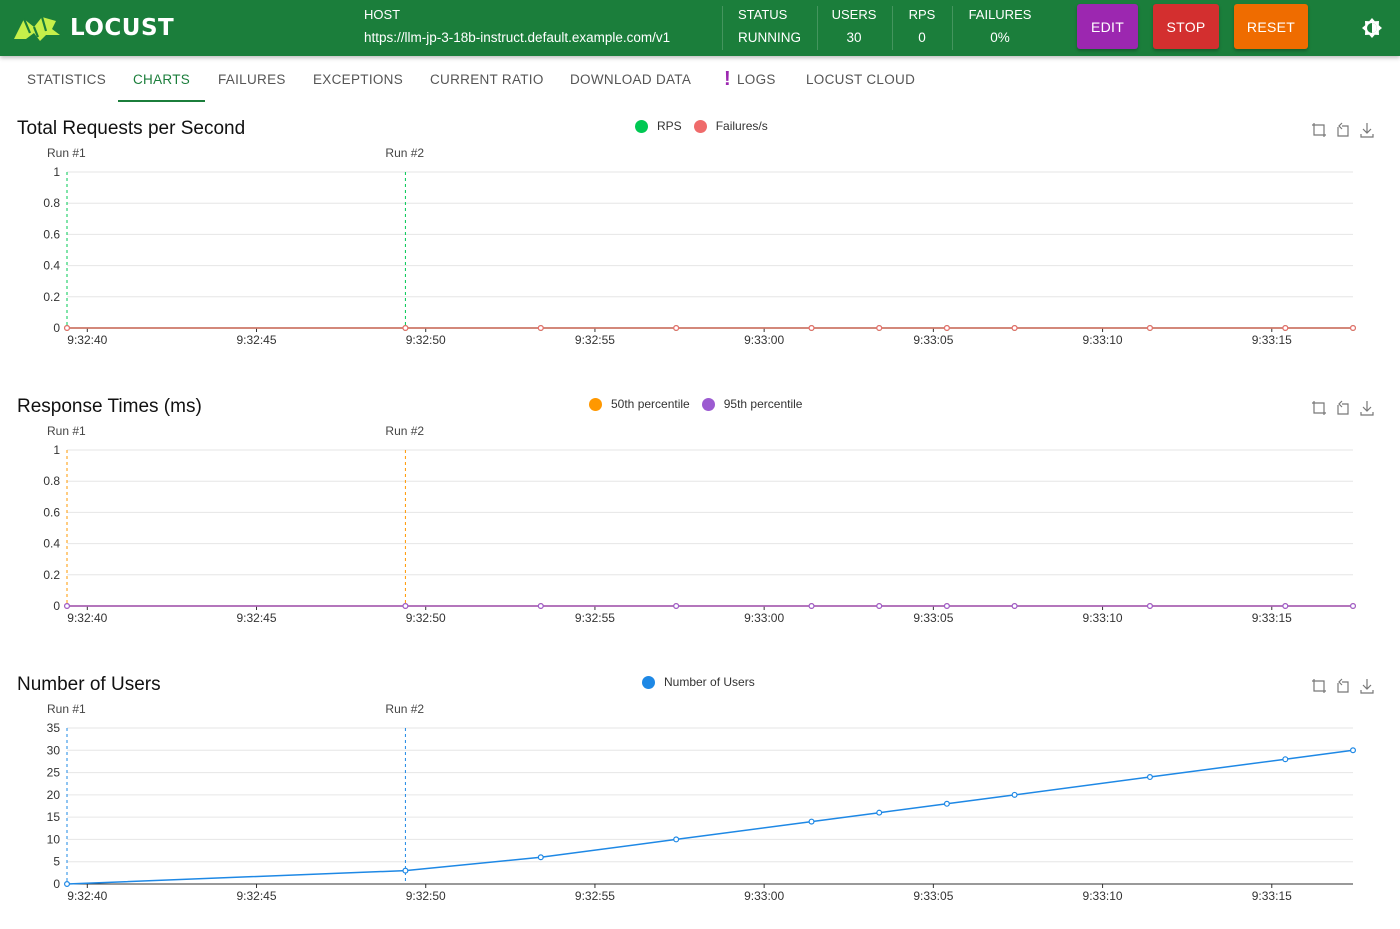 Image resolution: width=1400 pixels, height=929 pixels. I want to click on chart-title: Number of Users, so click(89, 684).